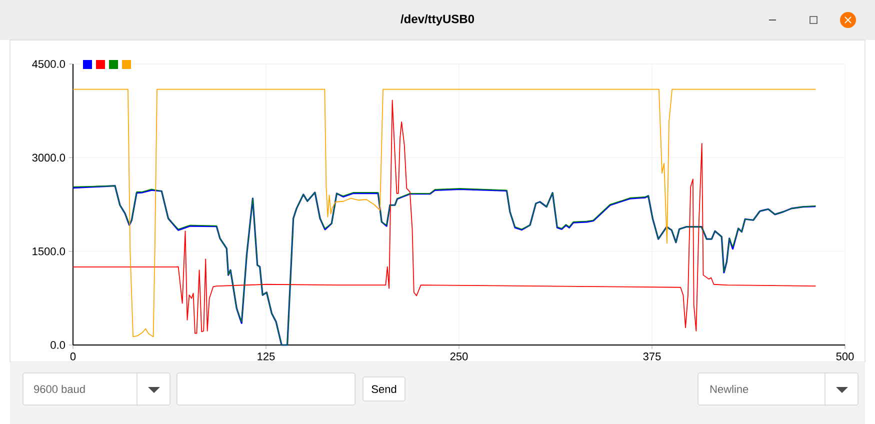 The image size is (875, 424). Describe the element at coordinates (437, 20) in the screenshot. I see `chart-title: /dev/ttyUSB0` at that location.